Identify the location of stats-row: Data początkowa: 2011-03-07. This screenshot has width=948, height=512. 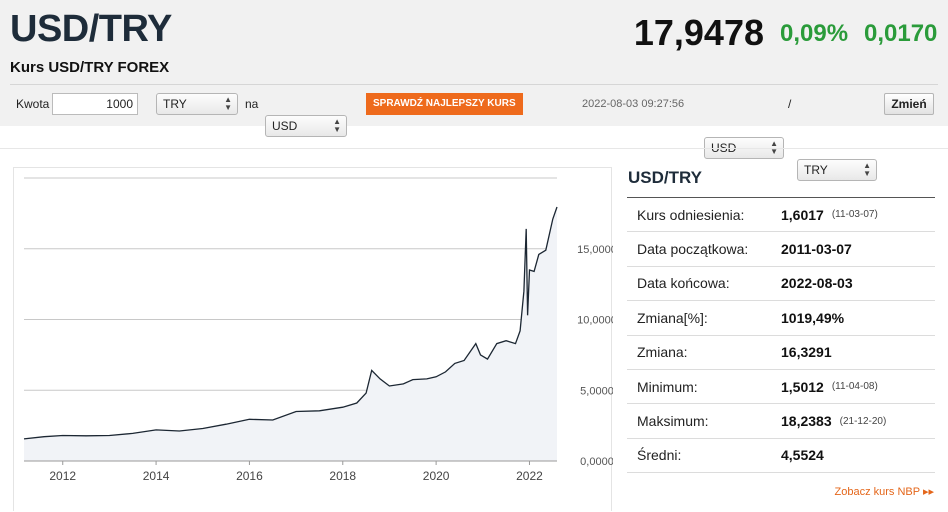
(781, 249).